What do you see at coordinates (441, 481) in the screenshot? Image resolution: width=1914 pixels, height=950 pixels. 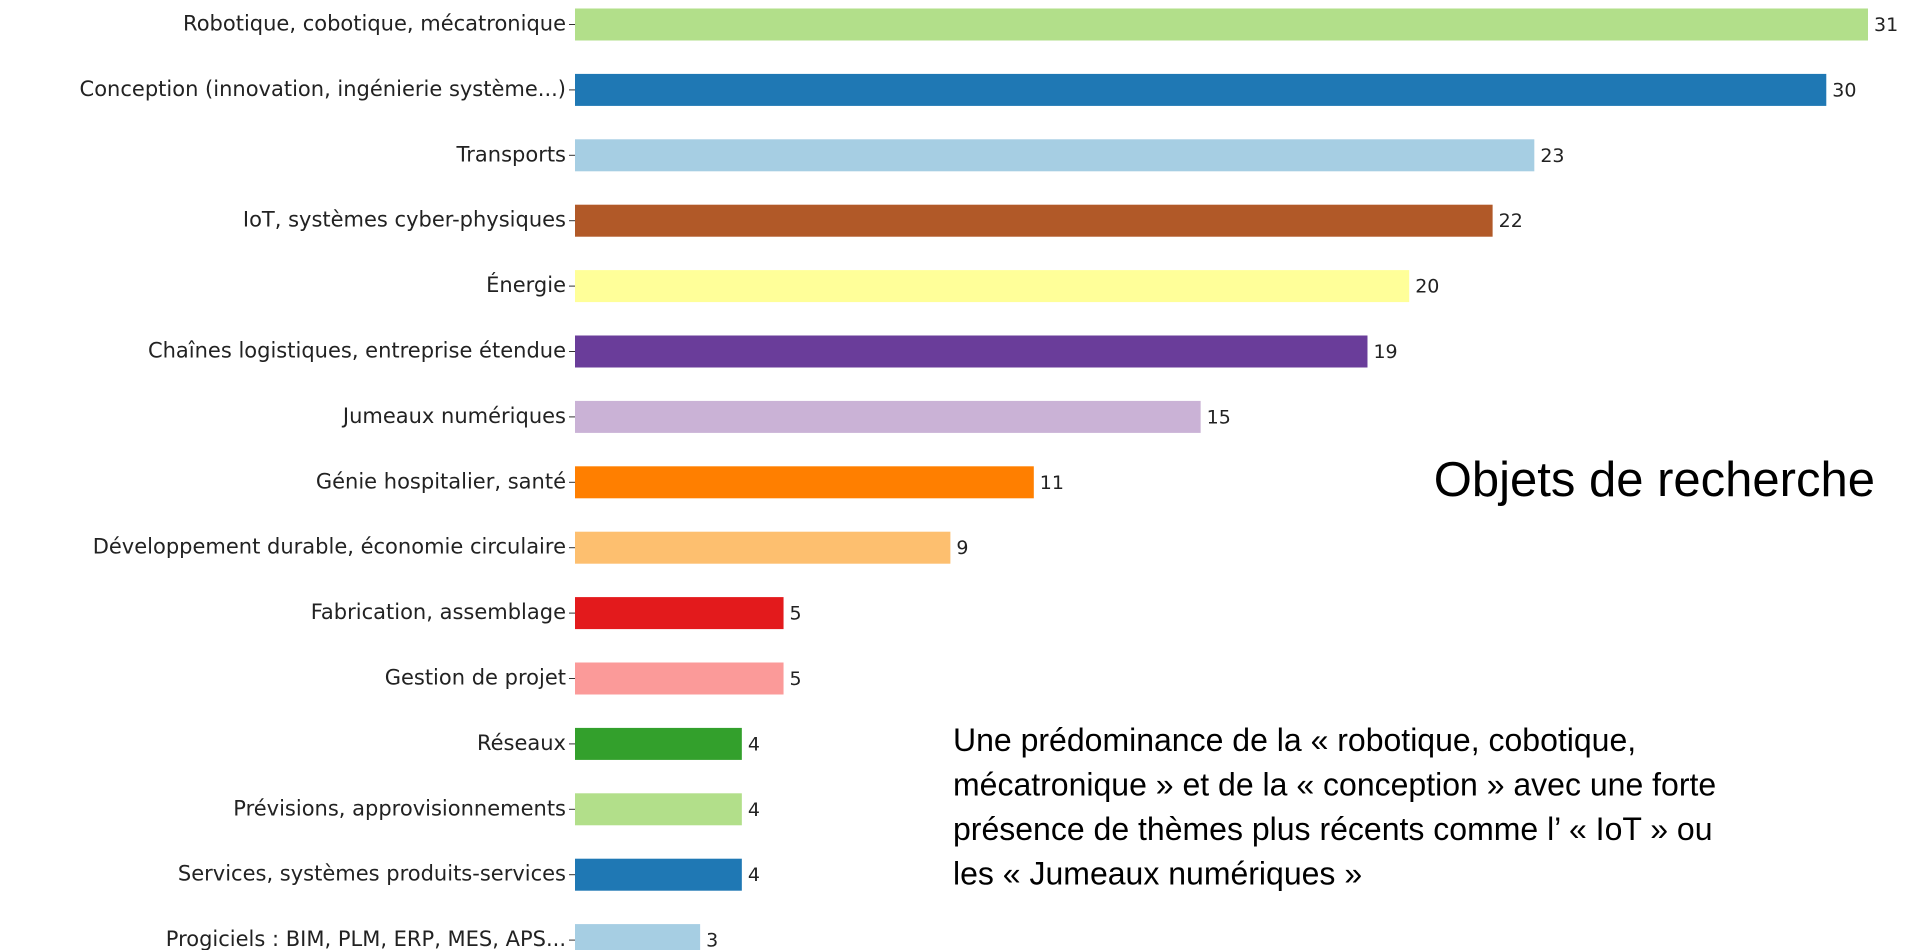 I see `y-tick-label: Génie hospitalier, santé` at bounding box center [441, 481].